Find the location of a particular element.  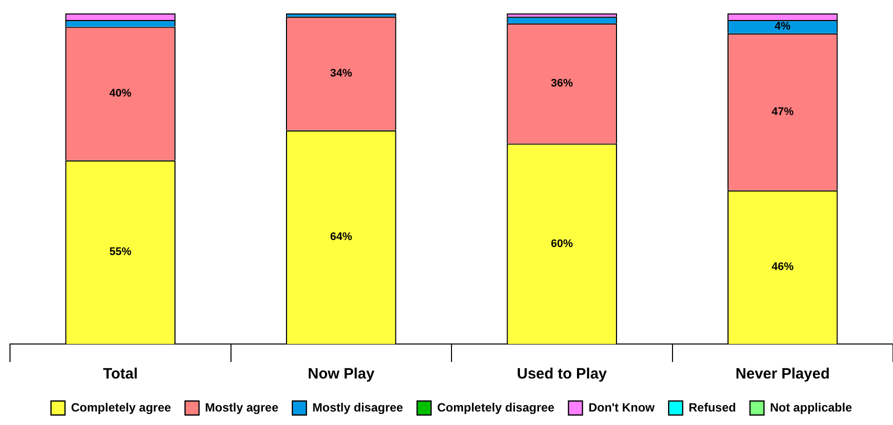

x-tick-label: Used to Play is located at coordinates (562, 374).